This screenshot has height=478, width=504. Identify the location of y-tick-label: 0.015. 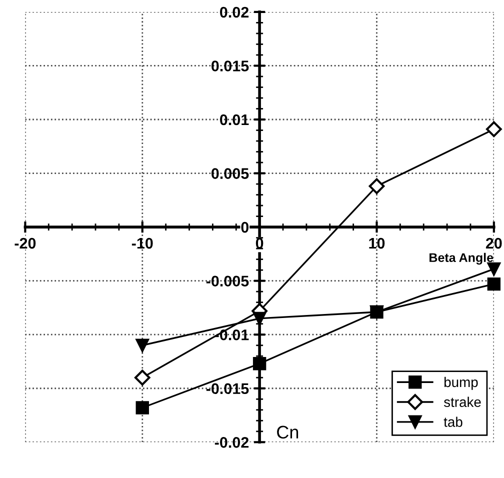
(230, 66).